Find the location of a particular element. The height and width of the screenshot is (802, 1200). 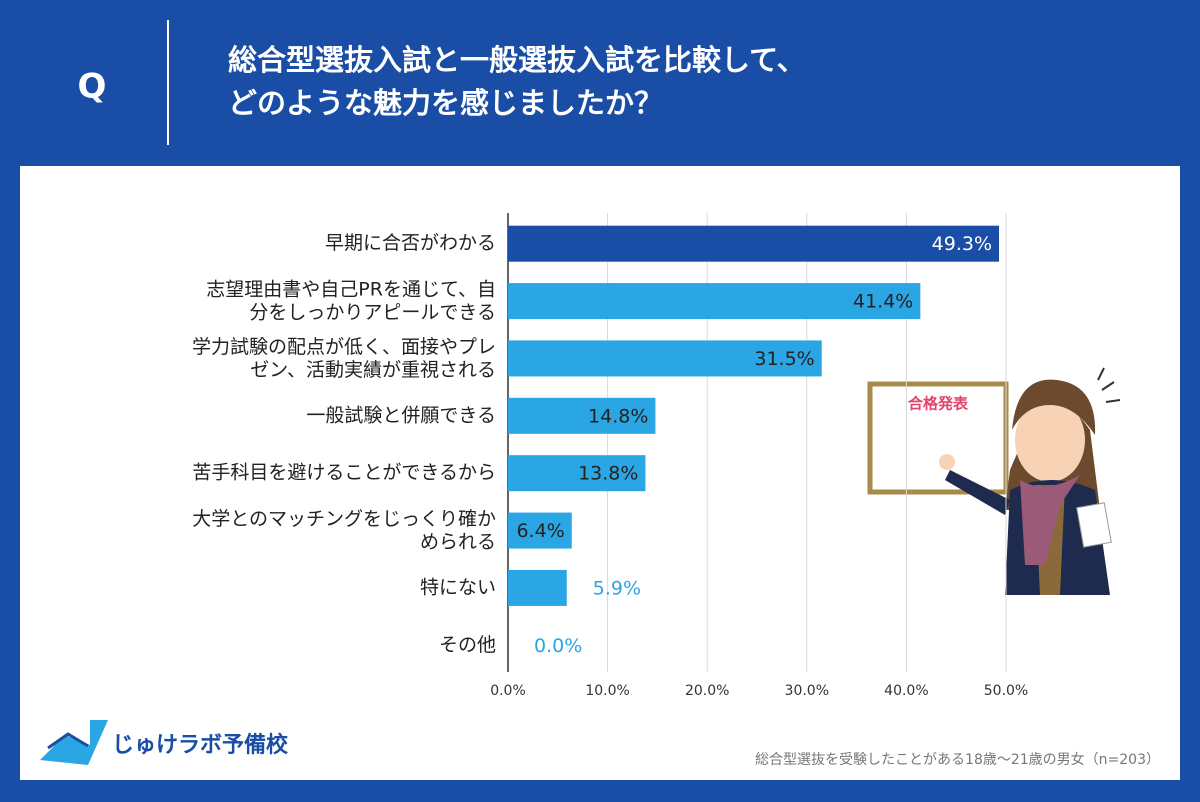

value-label: 5.9% is located at coordinates (617, 588).